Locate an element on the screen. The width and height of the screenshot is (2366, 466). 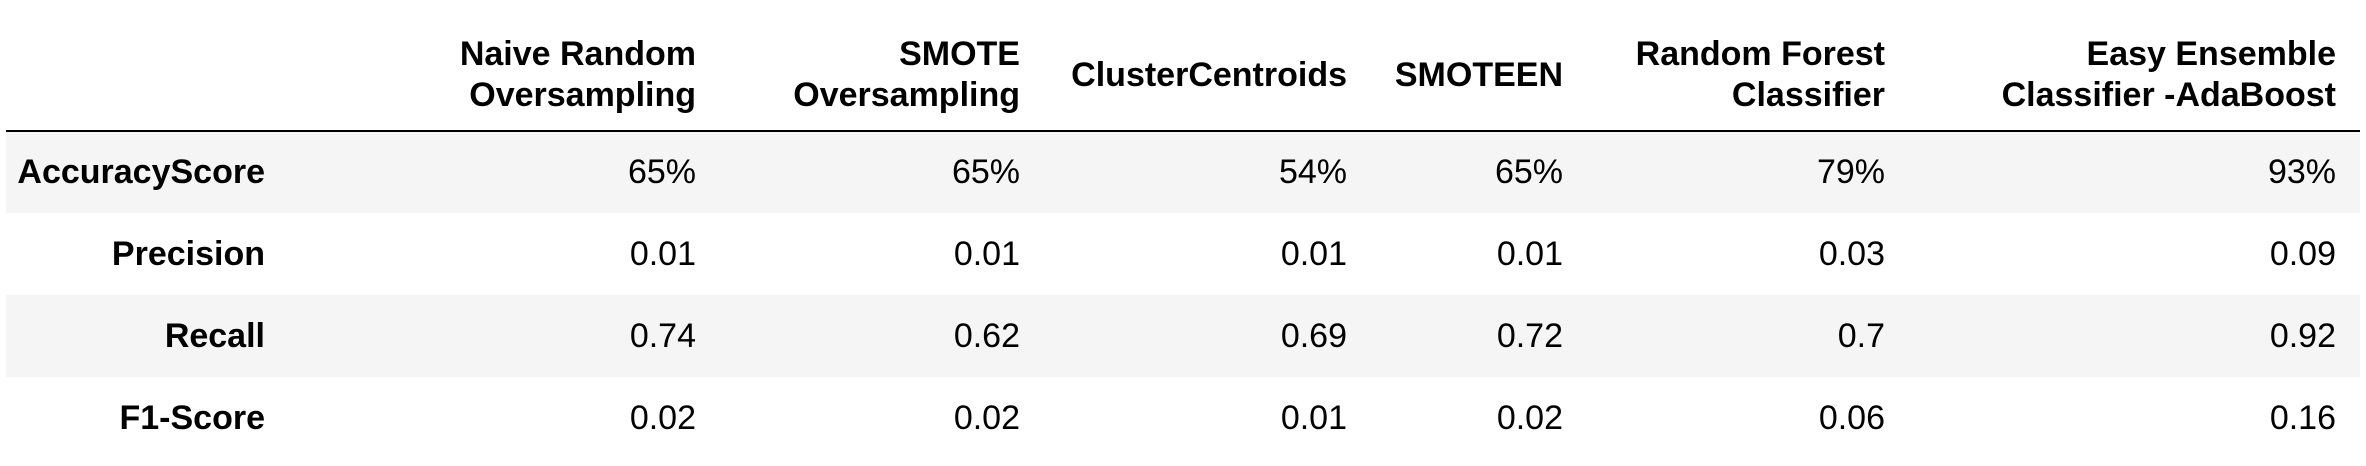
column-header-naive-random-oversampling: Naive Random Oversampling is located at coordinates (504, 76).